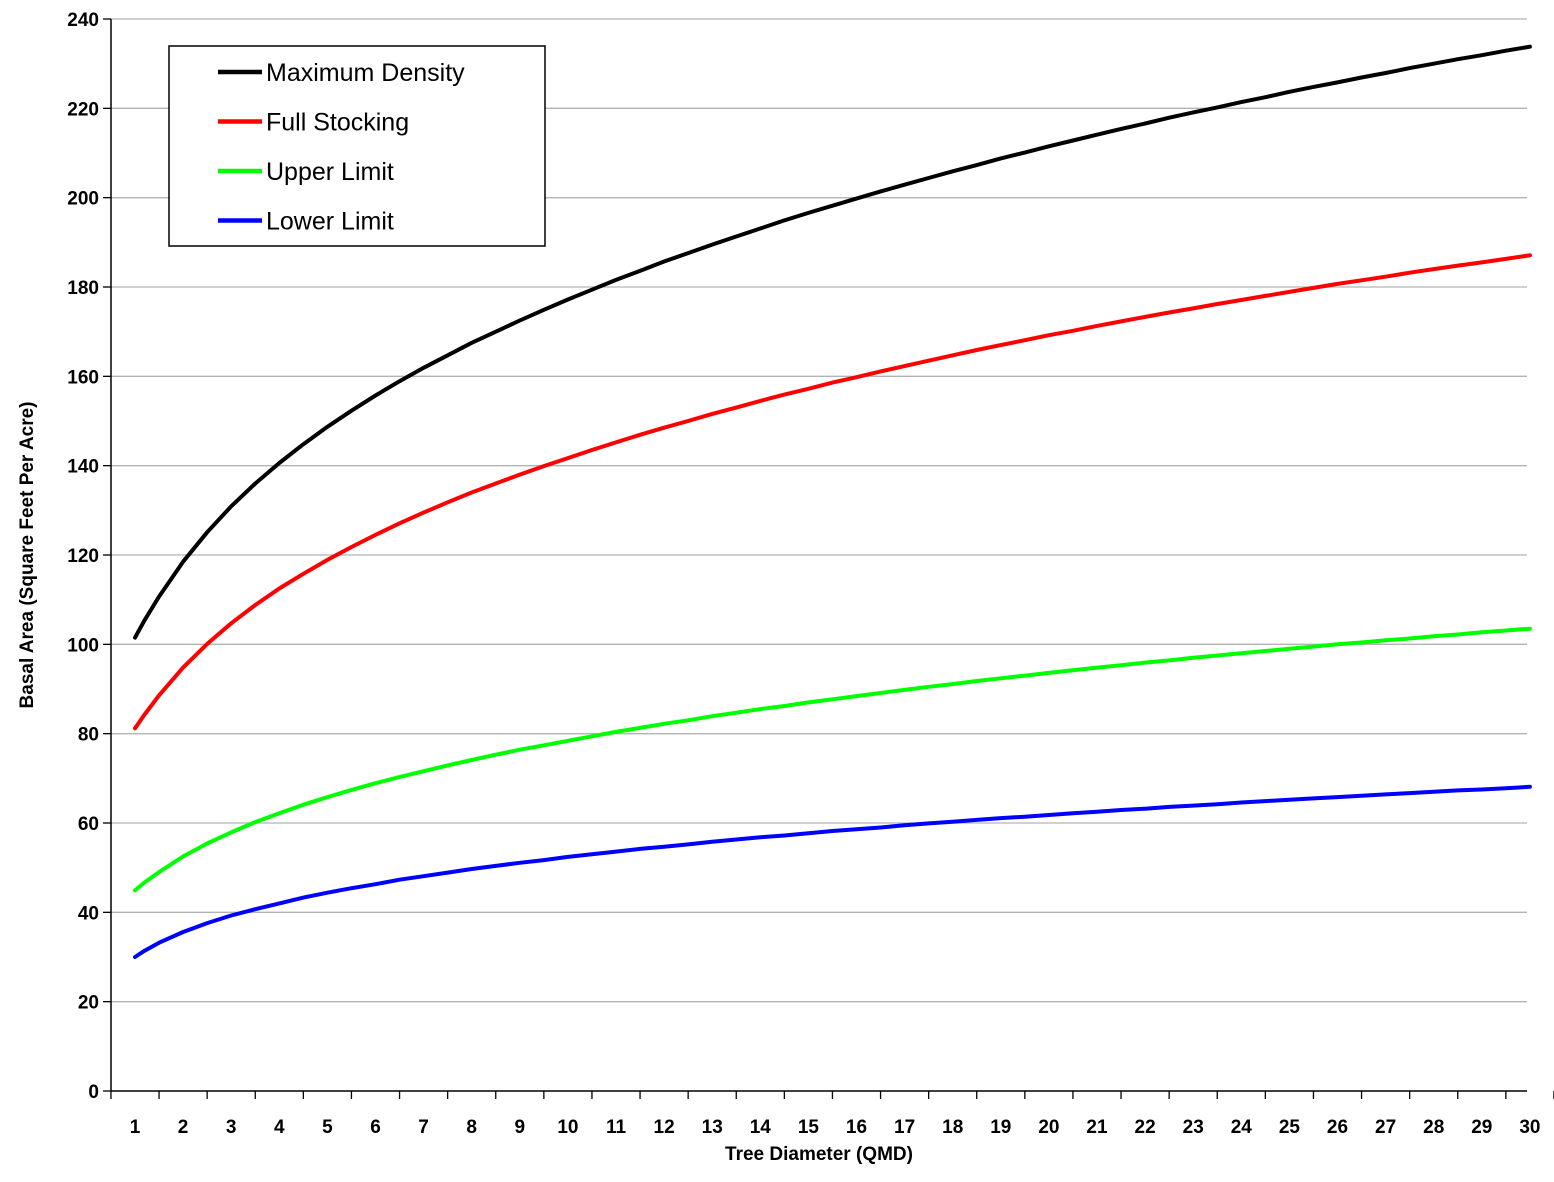 This screenshot has width=1554, height=1182. What do you see at coordinates (375, 1127) in the screenshot?
I see `x-tick-label: 6` at bounding box center [375, 1127].